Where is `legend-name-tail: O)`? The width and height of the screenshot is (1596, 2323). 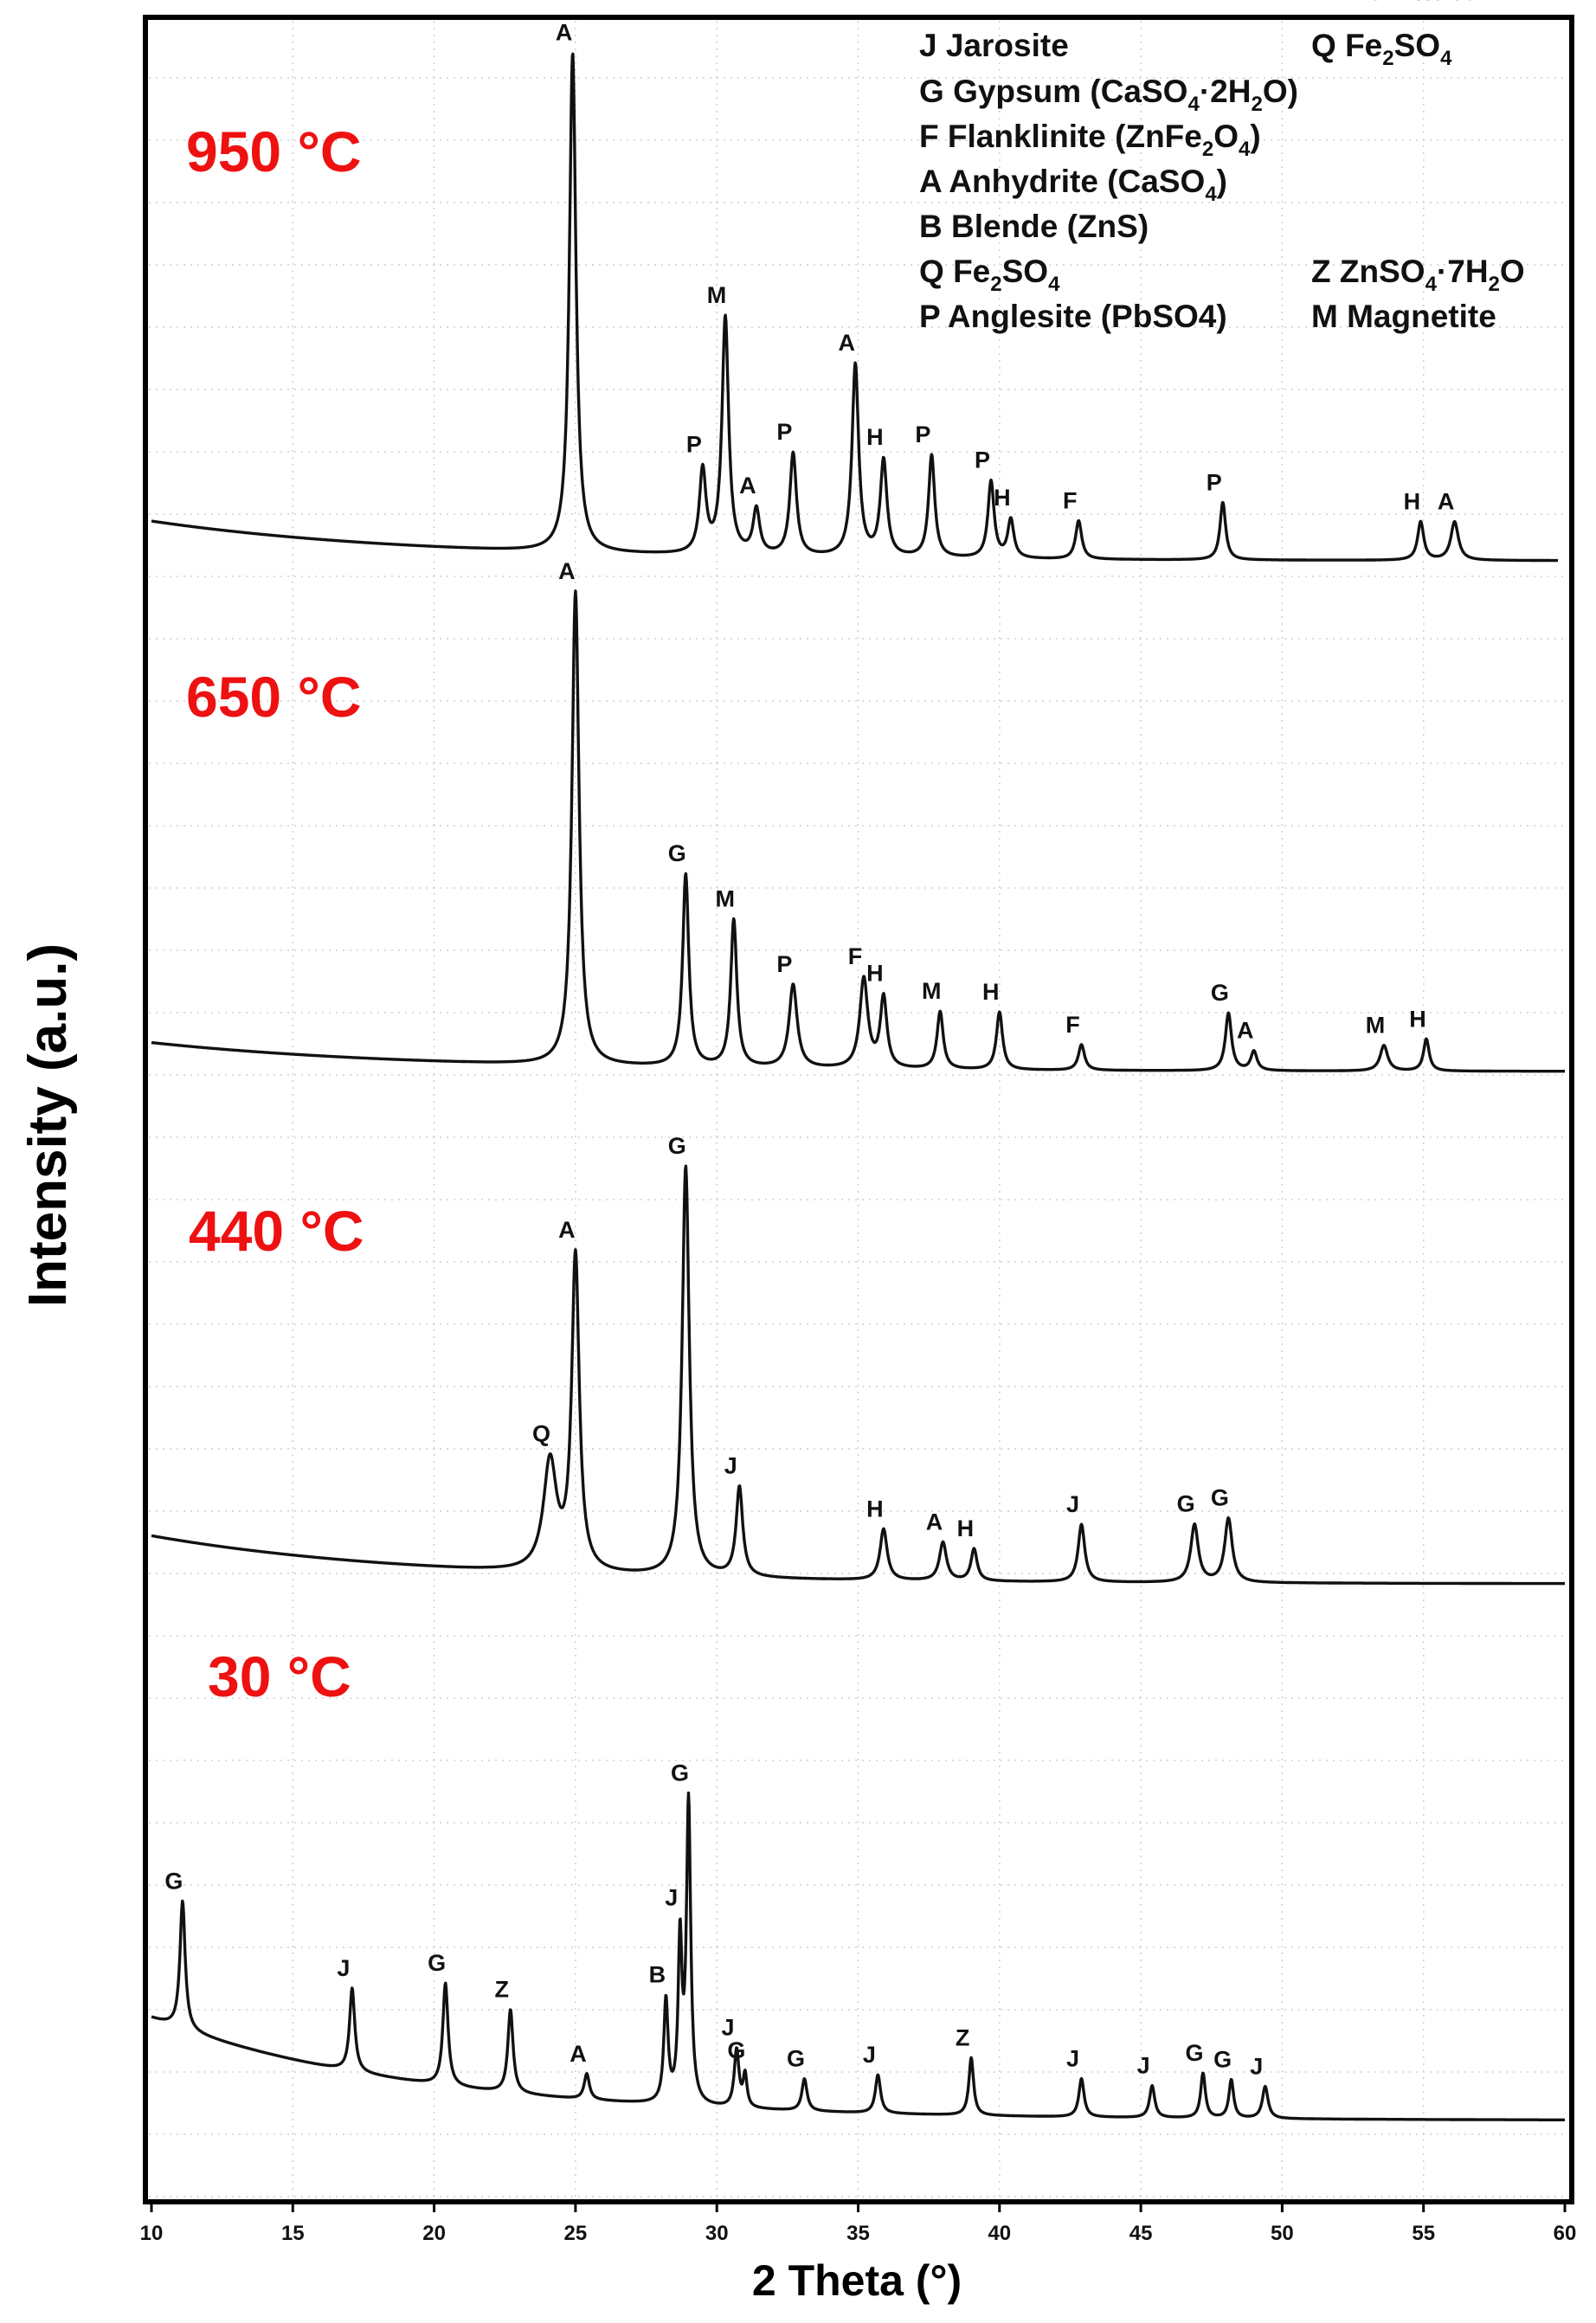
legend-name-tail: O) is located at coordinates (1280, 91).